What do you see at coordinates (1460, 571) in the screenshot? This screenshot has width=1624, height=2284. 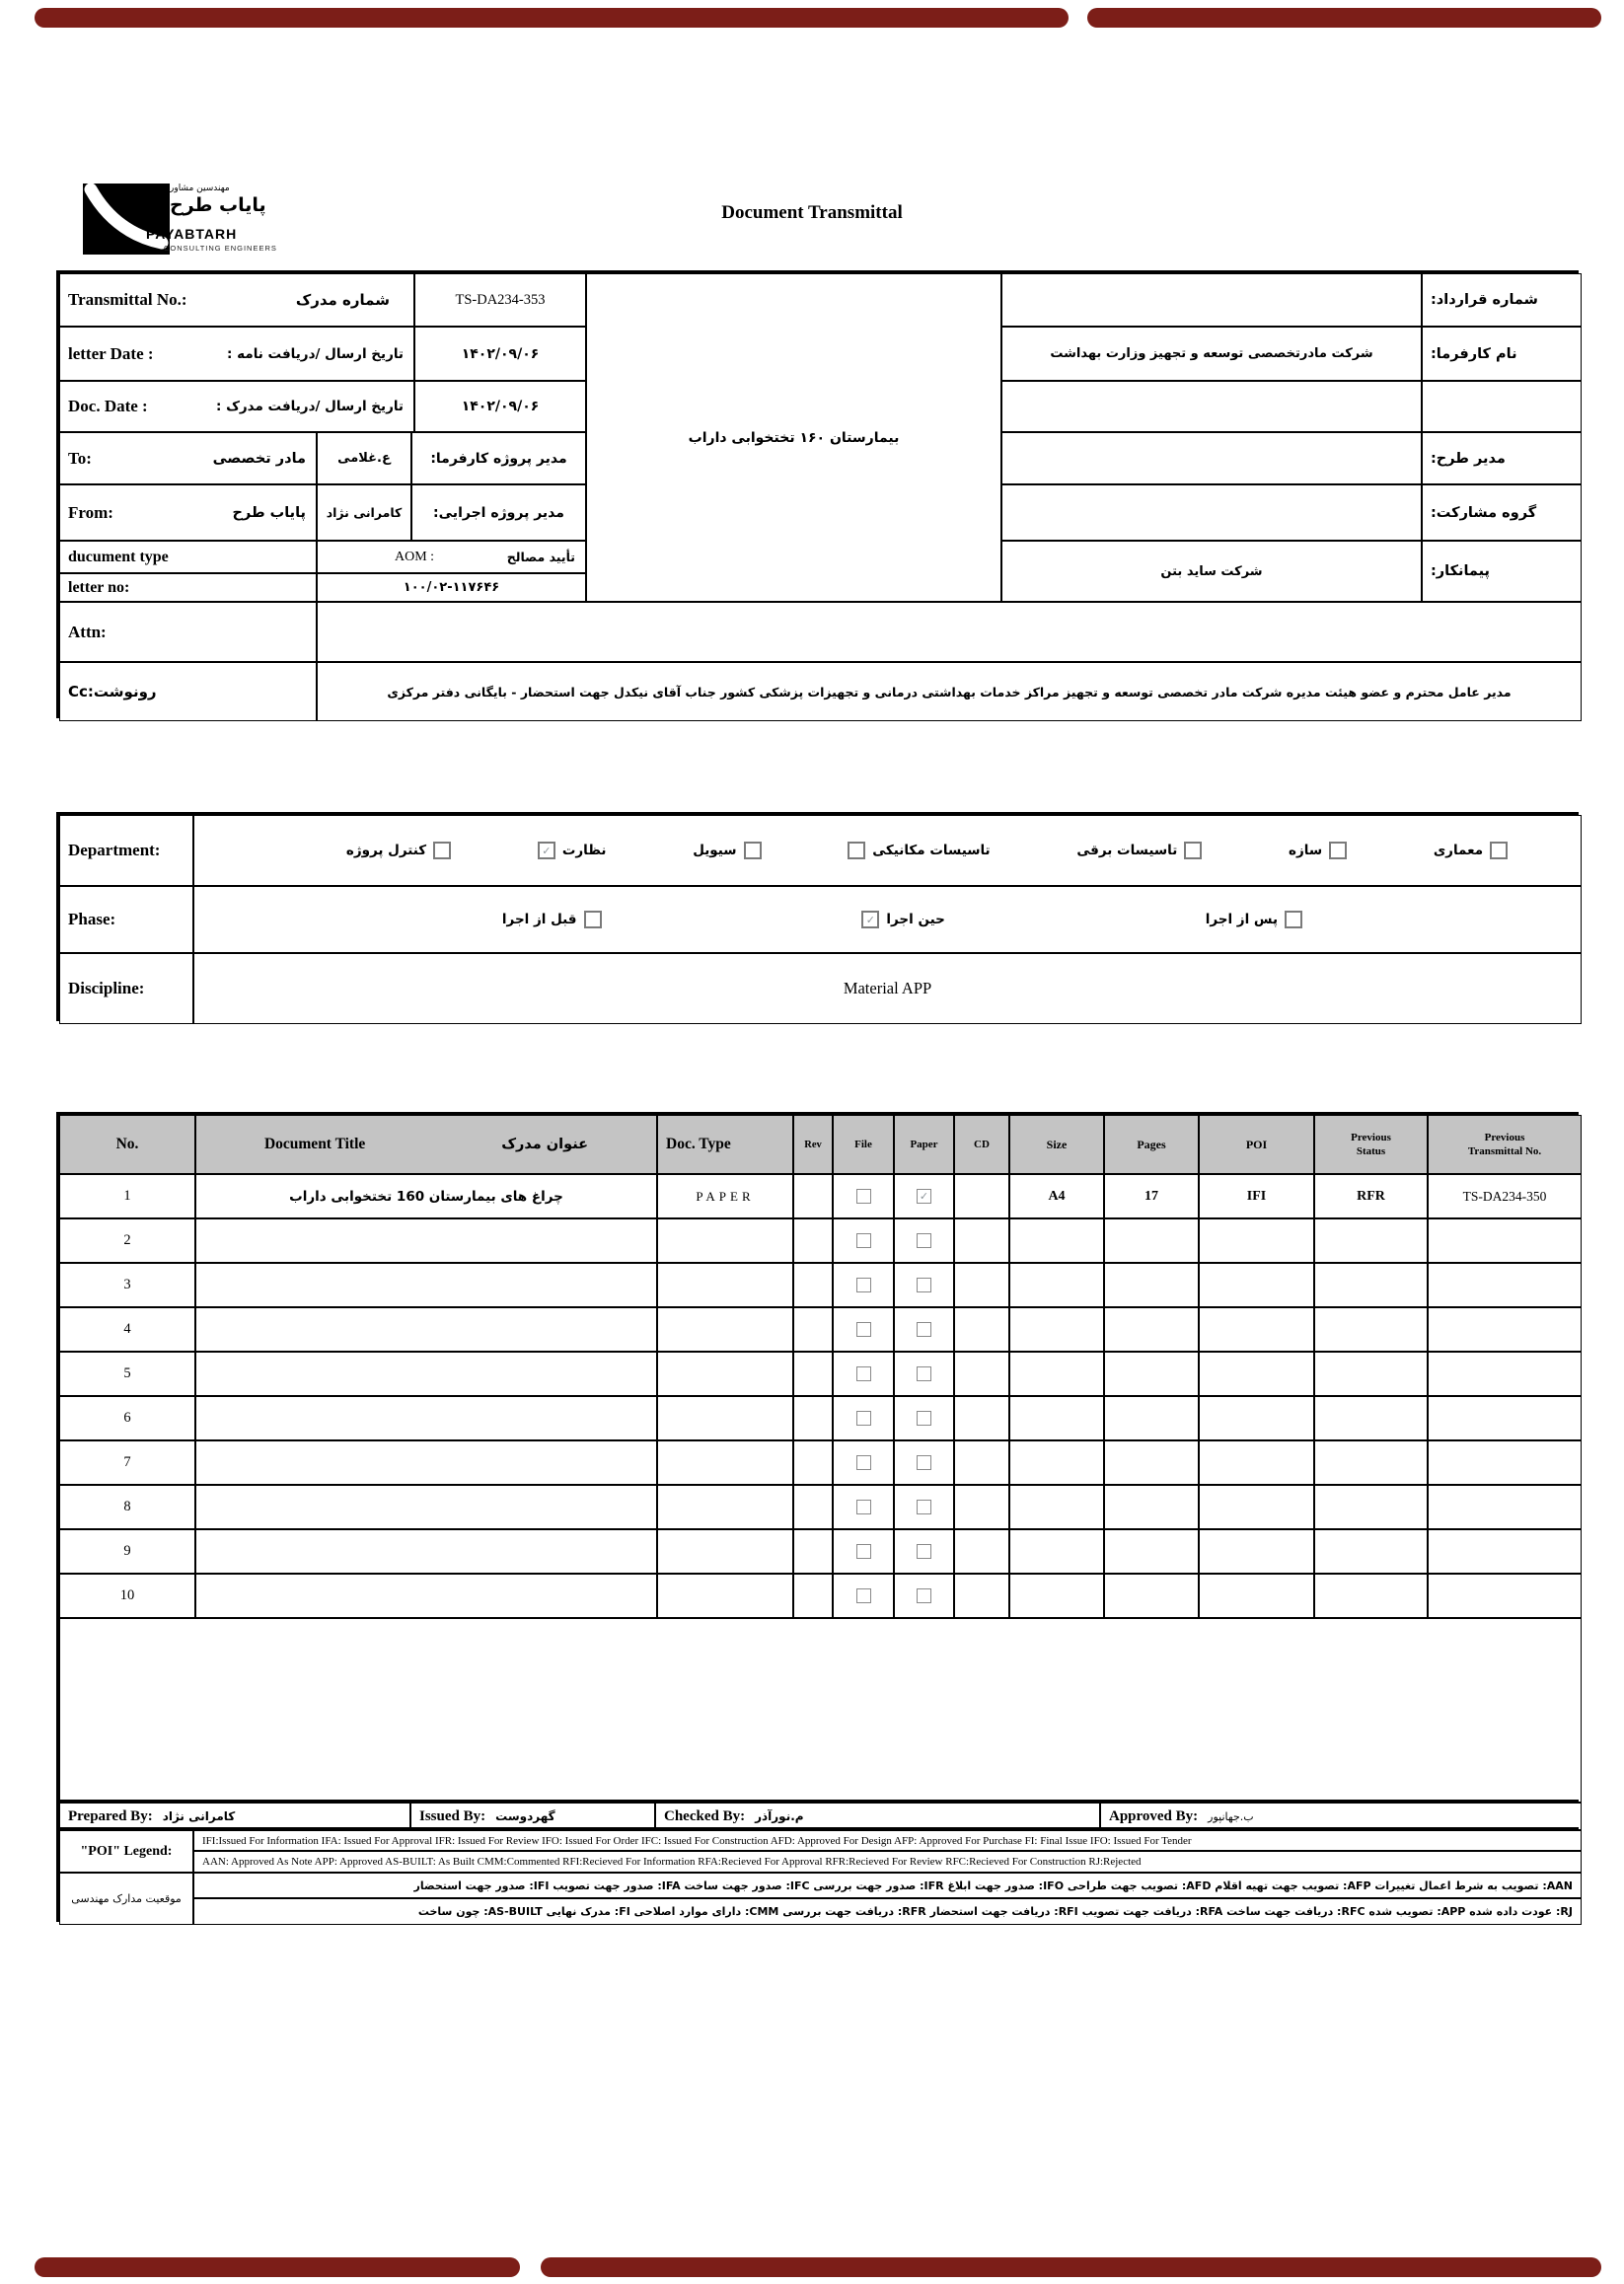 I see `contractor-label: پیمانکار:` at bounding box center [1460, 571].